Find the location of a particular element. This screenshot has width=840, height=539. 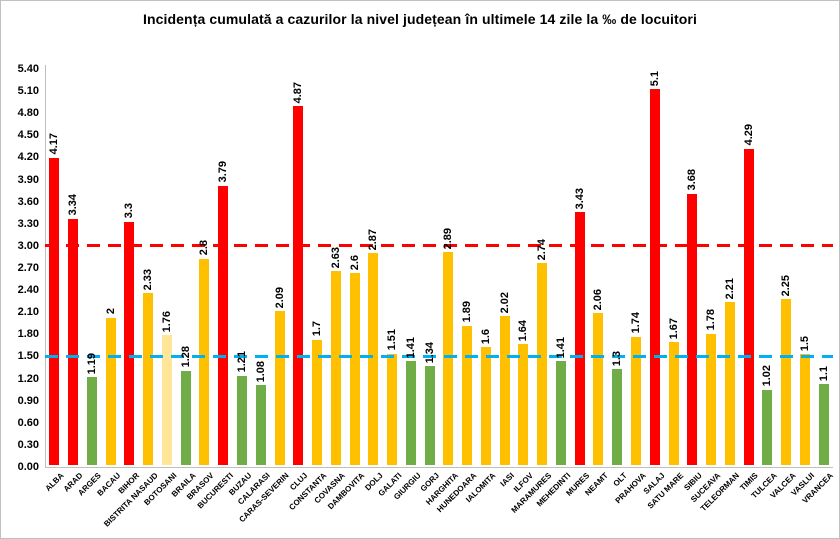

bar-value-label: 2.02 is located at coordinates (504, 302).